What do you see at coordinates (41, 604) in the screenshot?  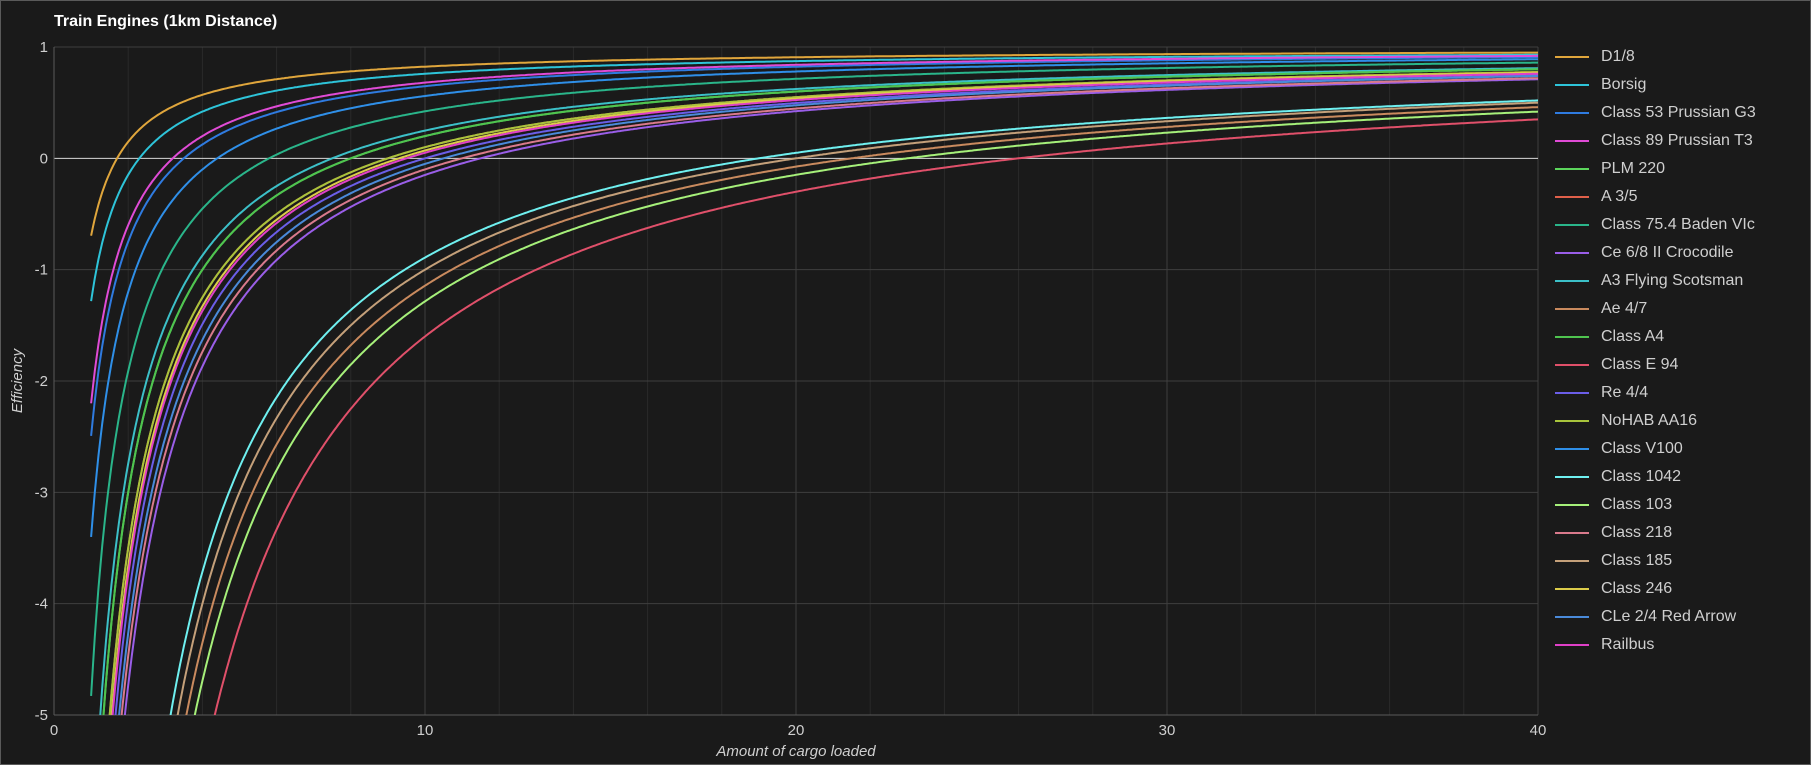 I see `y-tick-label: -4` at bounding box center [41, 604].